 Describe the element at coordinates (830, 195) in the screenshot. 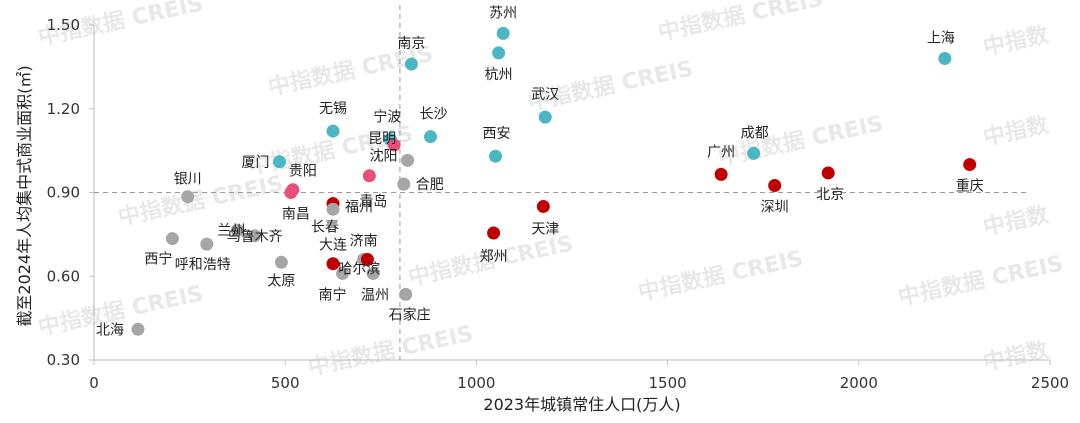

I see `data-point-label: 北京` at that location.